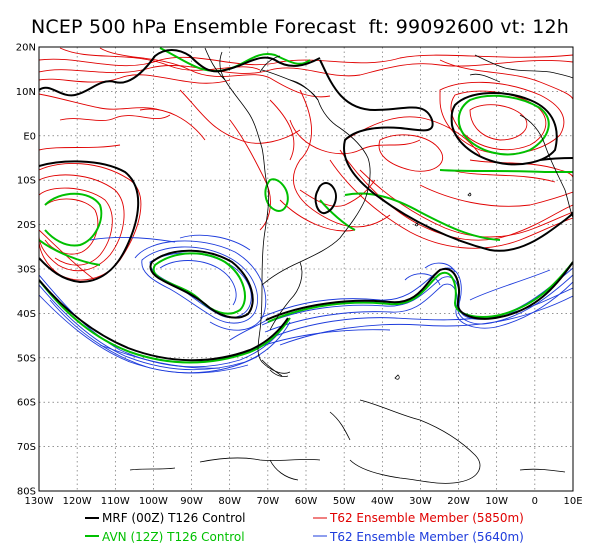 The width and height of the screenshot is (600, 560). I want to click on lon-tick-label: 10W, so click(496, 501).